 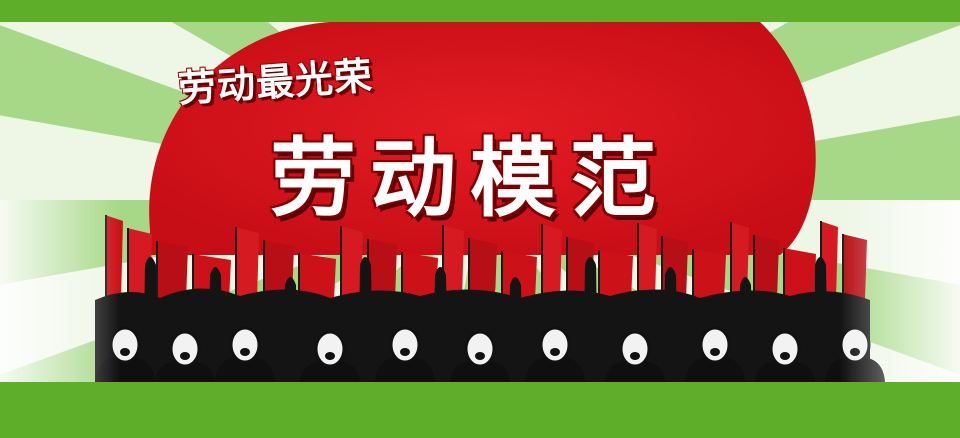 What do you see at coordinates (480, 410) in the screenshot?
I see `bottom-band` at bounding box center [480, 410].